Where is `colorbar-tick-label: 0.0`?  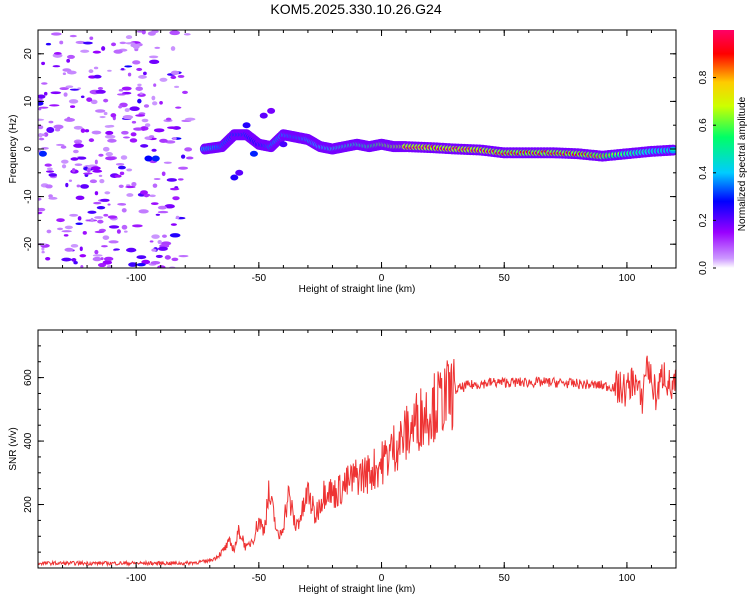
colorbar-tick-label: 0.0 is located at coordinates (703, 268).